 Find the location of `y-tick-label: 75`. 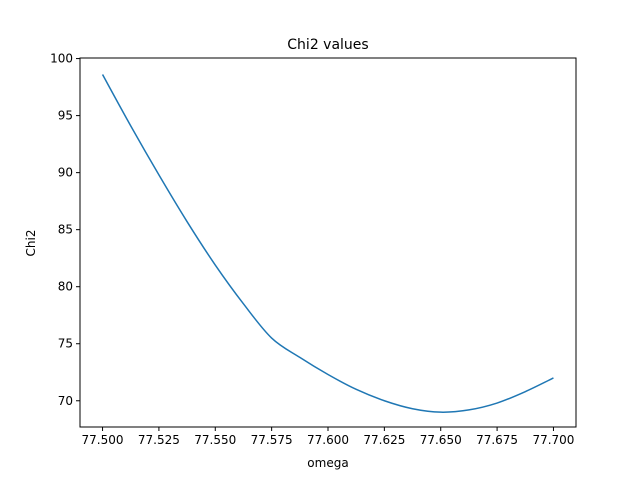

y-tick-label: 75 is located at coordinates (65, 344).